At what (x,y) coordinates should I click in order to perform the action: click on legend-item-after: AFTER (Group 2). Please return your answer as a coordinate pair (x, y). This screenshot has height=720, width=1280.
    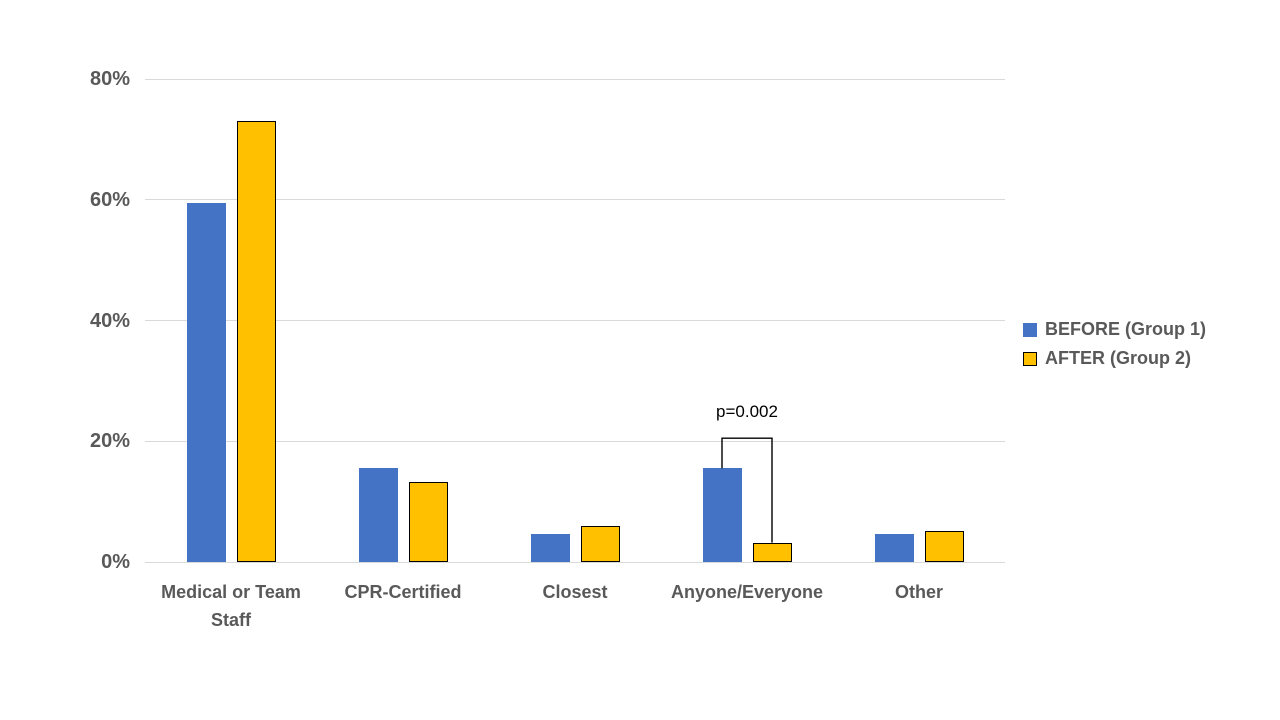
    Looking at the image, I should click on (1114, 358).